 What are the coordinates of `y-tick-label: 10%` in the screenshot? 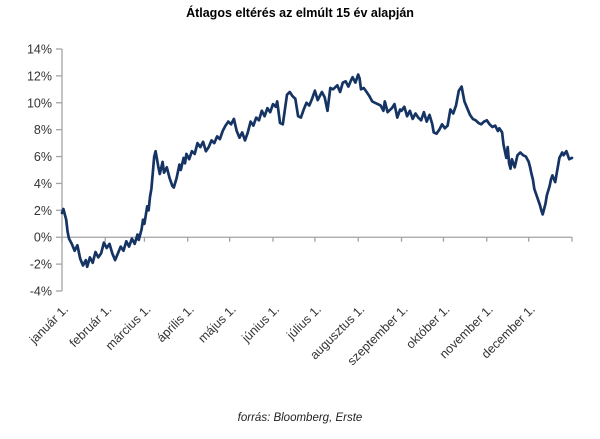 It's located at (39, 103).